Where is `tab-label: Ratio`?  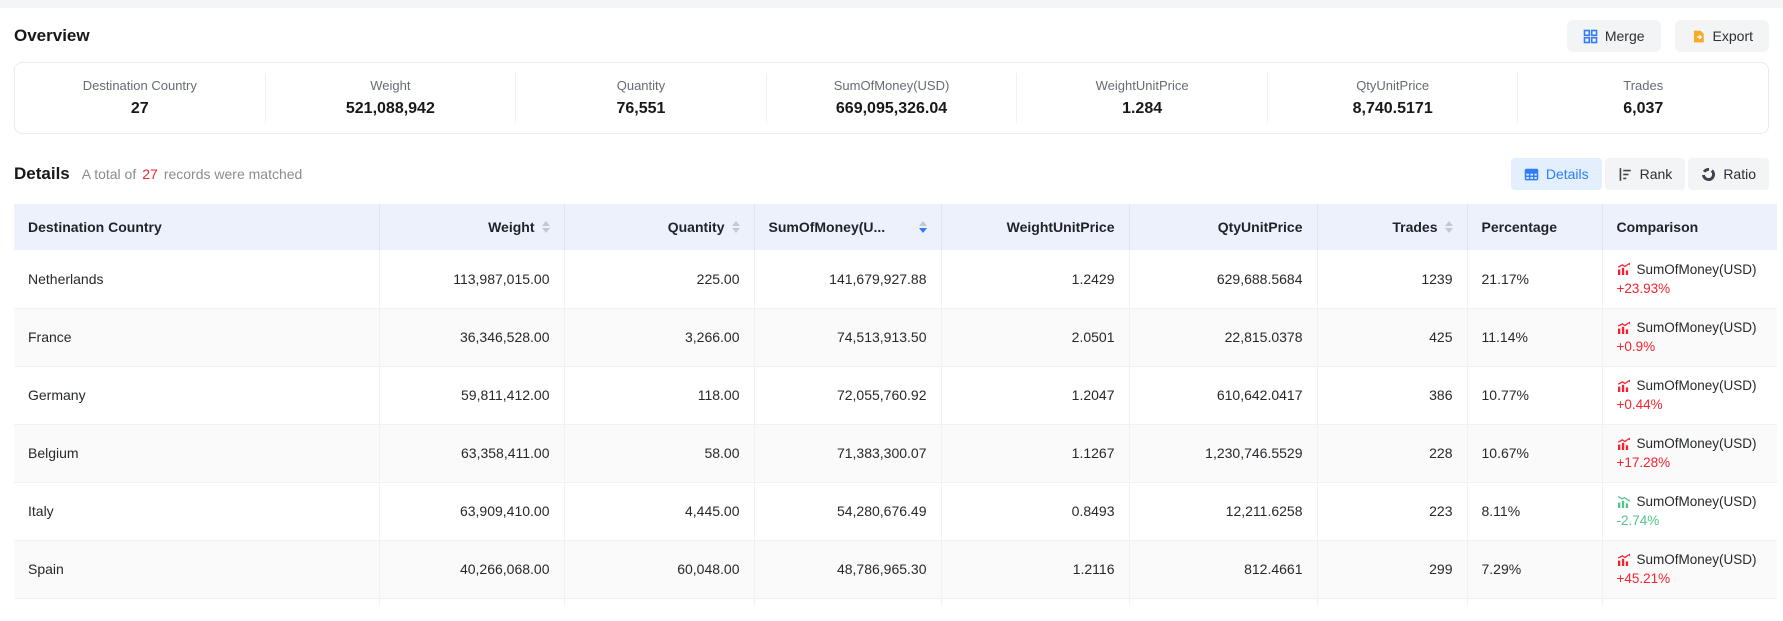 tab-label: Ratio is located at coordinates (1739, 174).